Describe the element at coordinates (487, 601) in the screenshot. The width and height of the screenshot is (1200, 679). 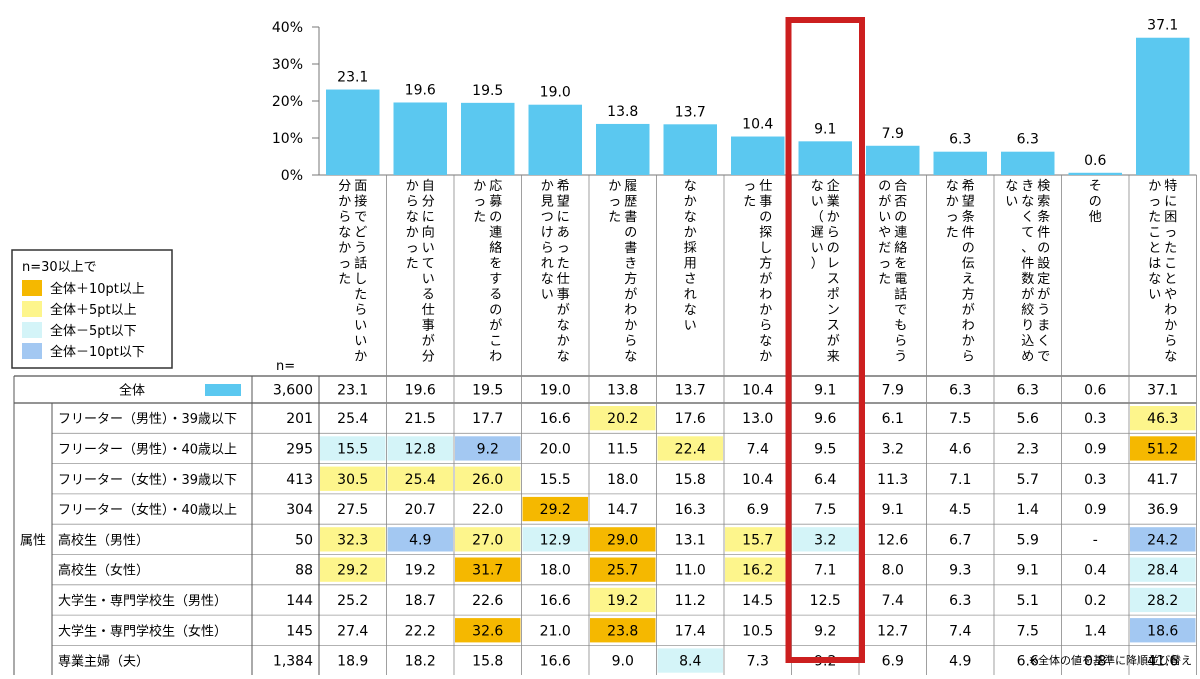
I see `cell-value: 22.6` at that location.